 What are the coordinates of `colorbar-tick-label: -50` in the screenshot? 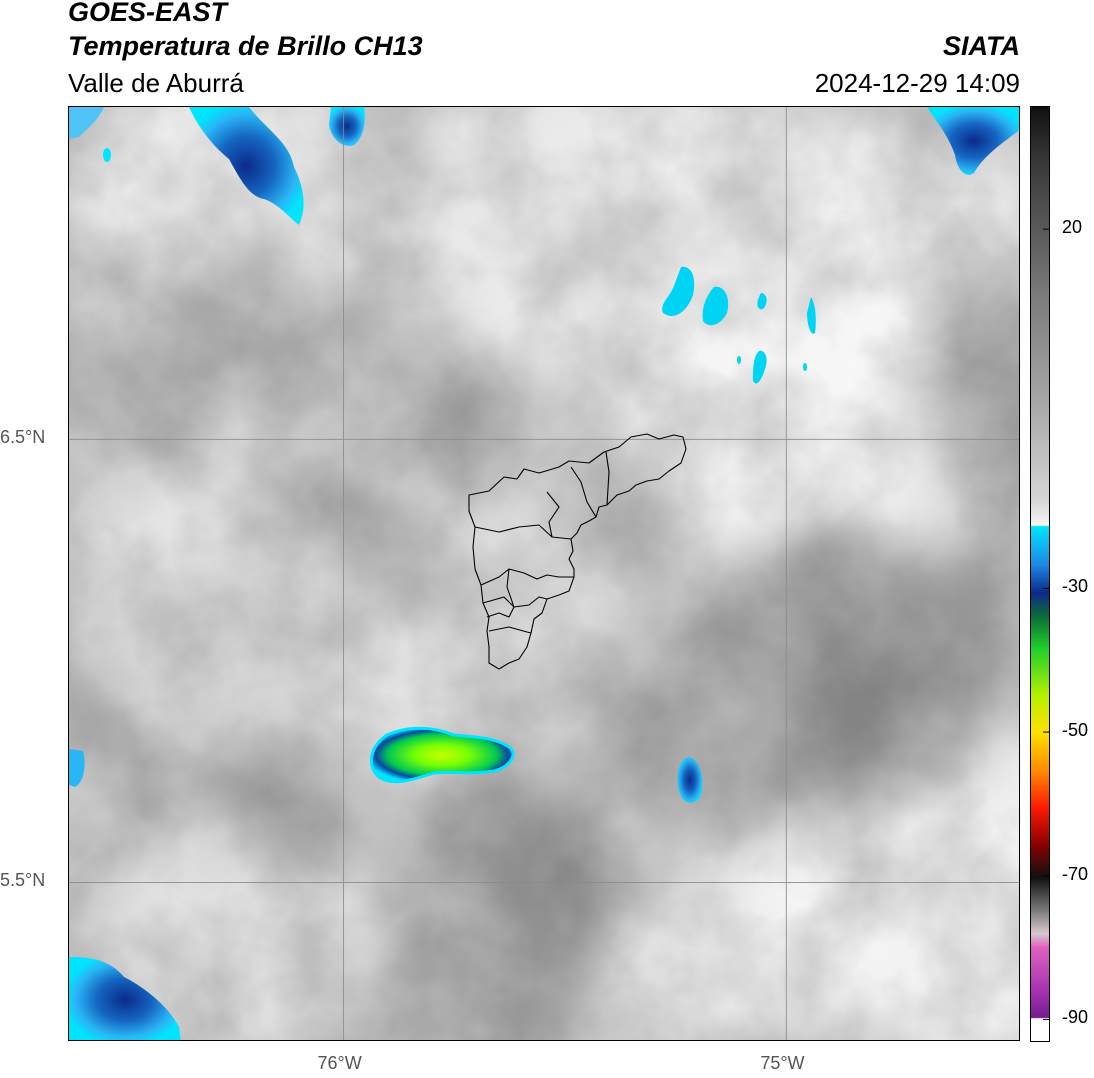 It's located at (1075, 730).